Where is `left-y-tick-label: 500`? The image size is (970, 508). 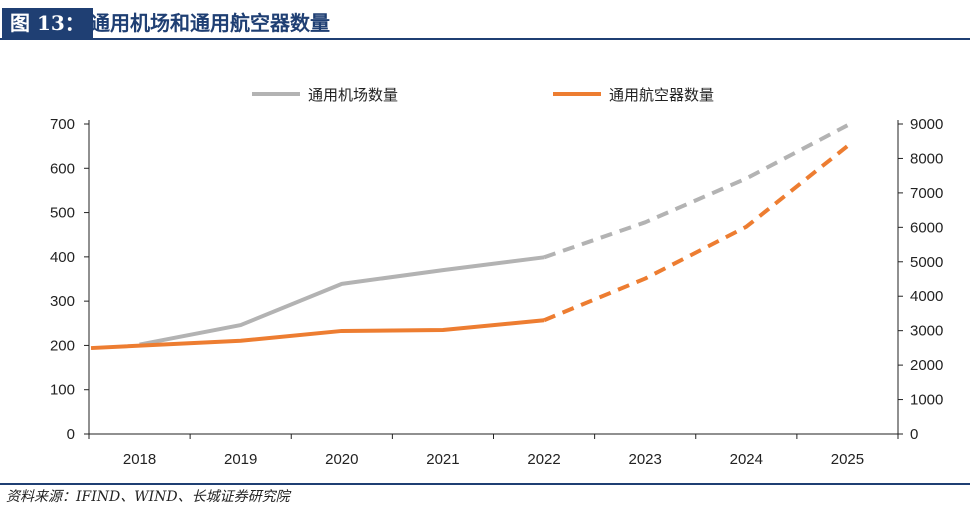 left-y-tick-label: 500 is located at coordinates (62, 213).